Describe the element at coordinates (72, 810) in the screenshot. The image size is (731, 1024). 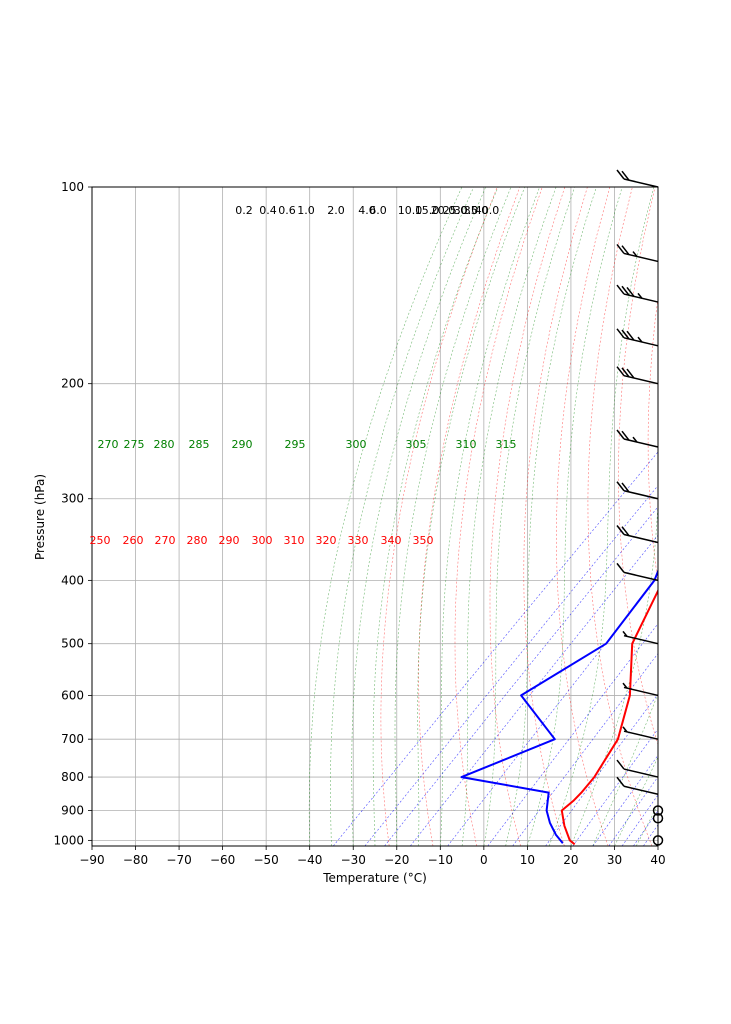
I see `y-tick-label: 900` at that location.